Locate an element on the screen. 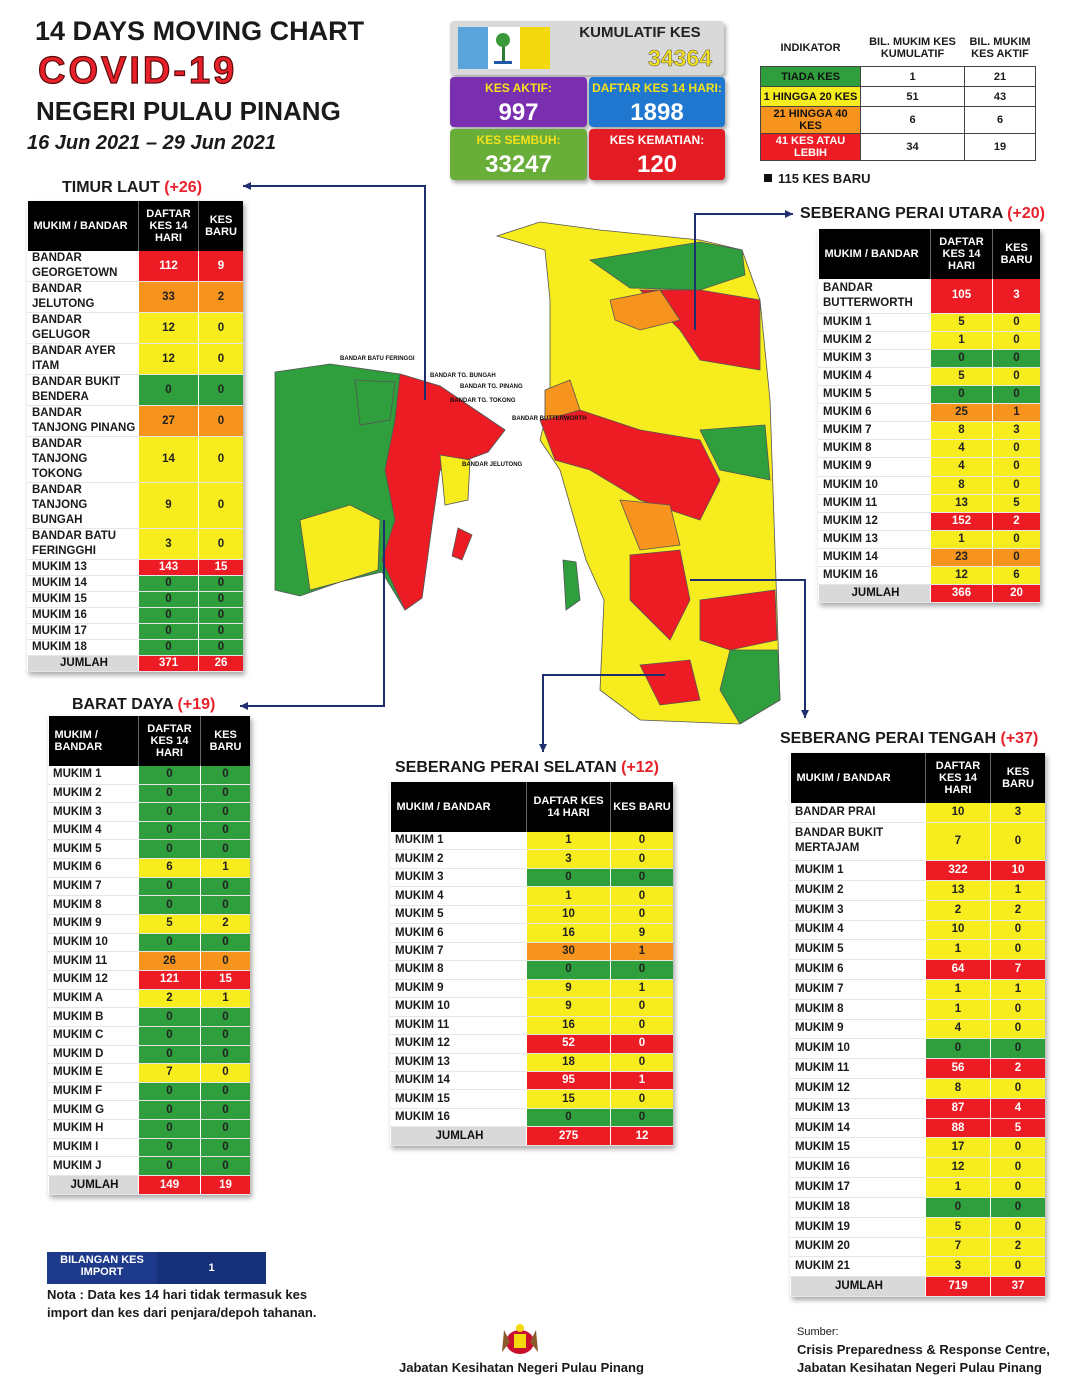  area-name: MUKIM 16 is located at coordinates (83, 615).